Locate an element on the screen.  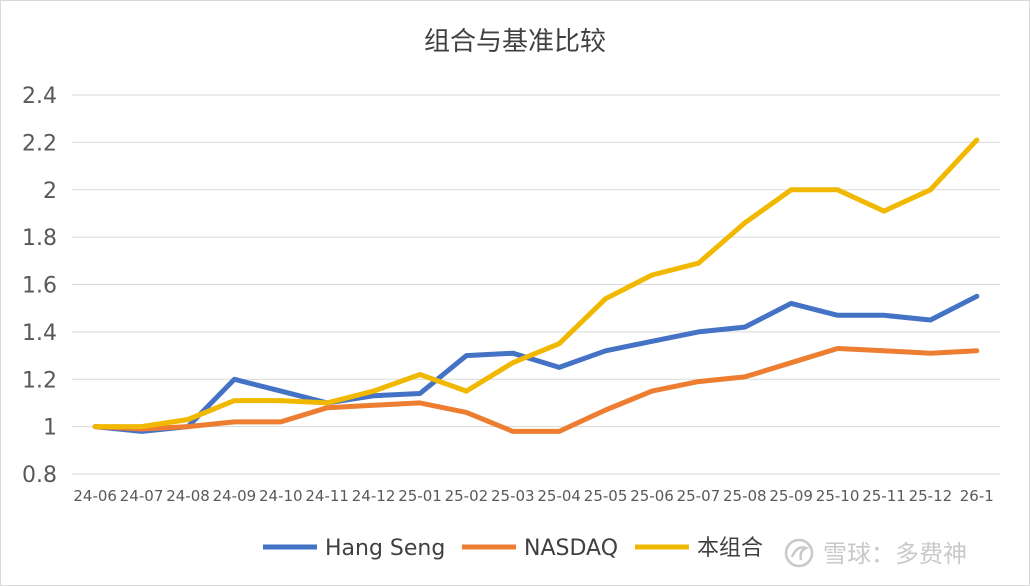
x-tick-label: 25-11 is located at coordinates (884, 496).